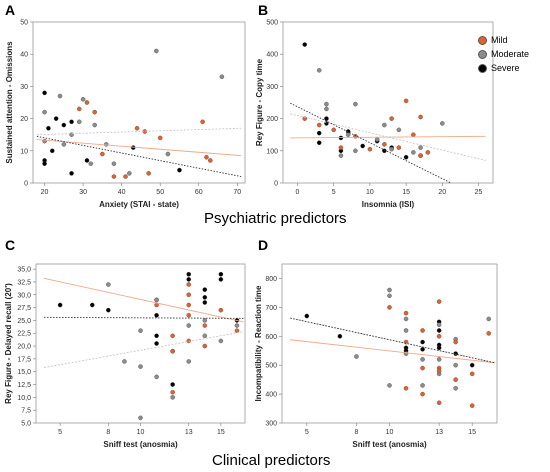  Describe the element at coordinates (499, 40) in the screenshot. I see `legend-label-mild: Mild` at that location.